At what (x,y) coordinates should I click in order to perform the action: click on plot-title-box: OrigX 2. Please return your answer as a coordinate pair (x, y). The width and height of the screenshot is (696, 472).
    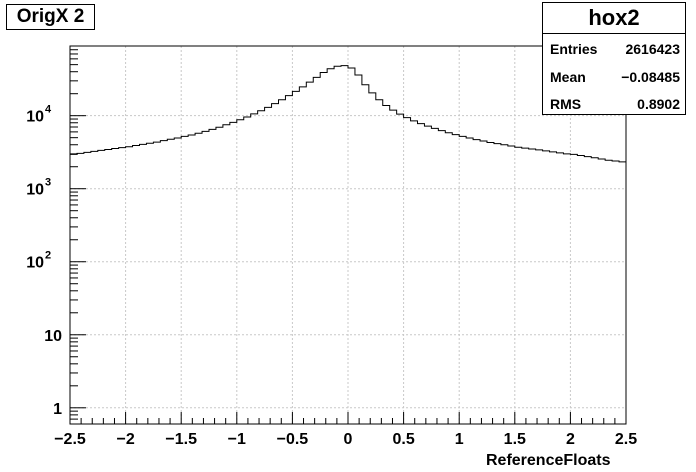
    Looking at the image, I should click on (50, 17).